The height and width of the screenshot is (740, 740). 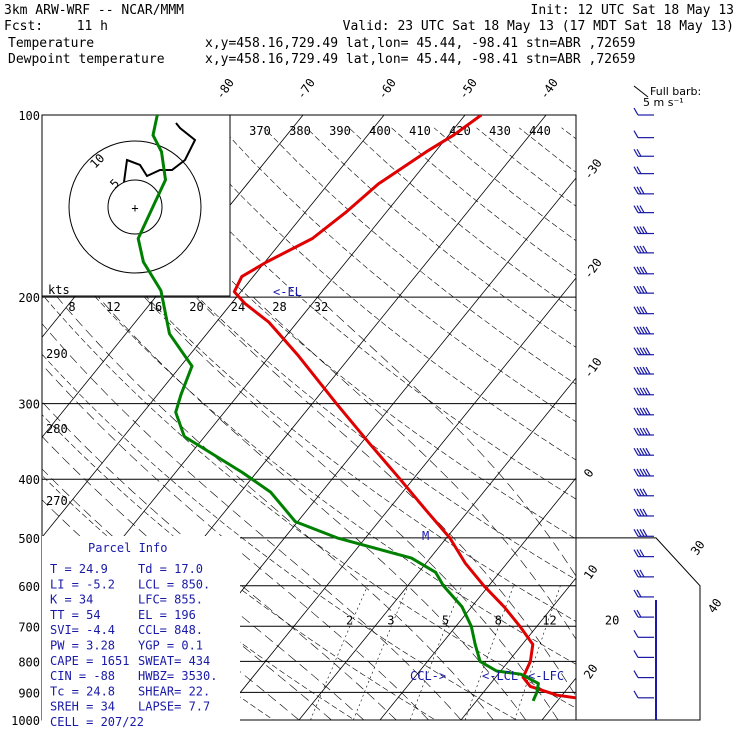 I want to click on hodograph-frame, so click(x=136, y=205).